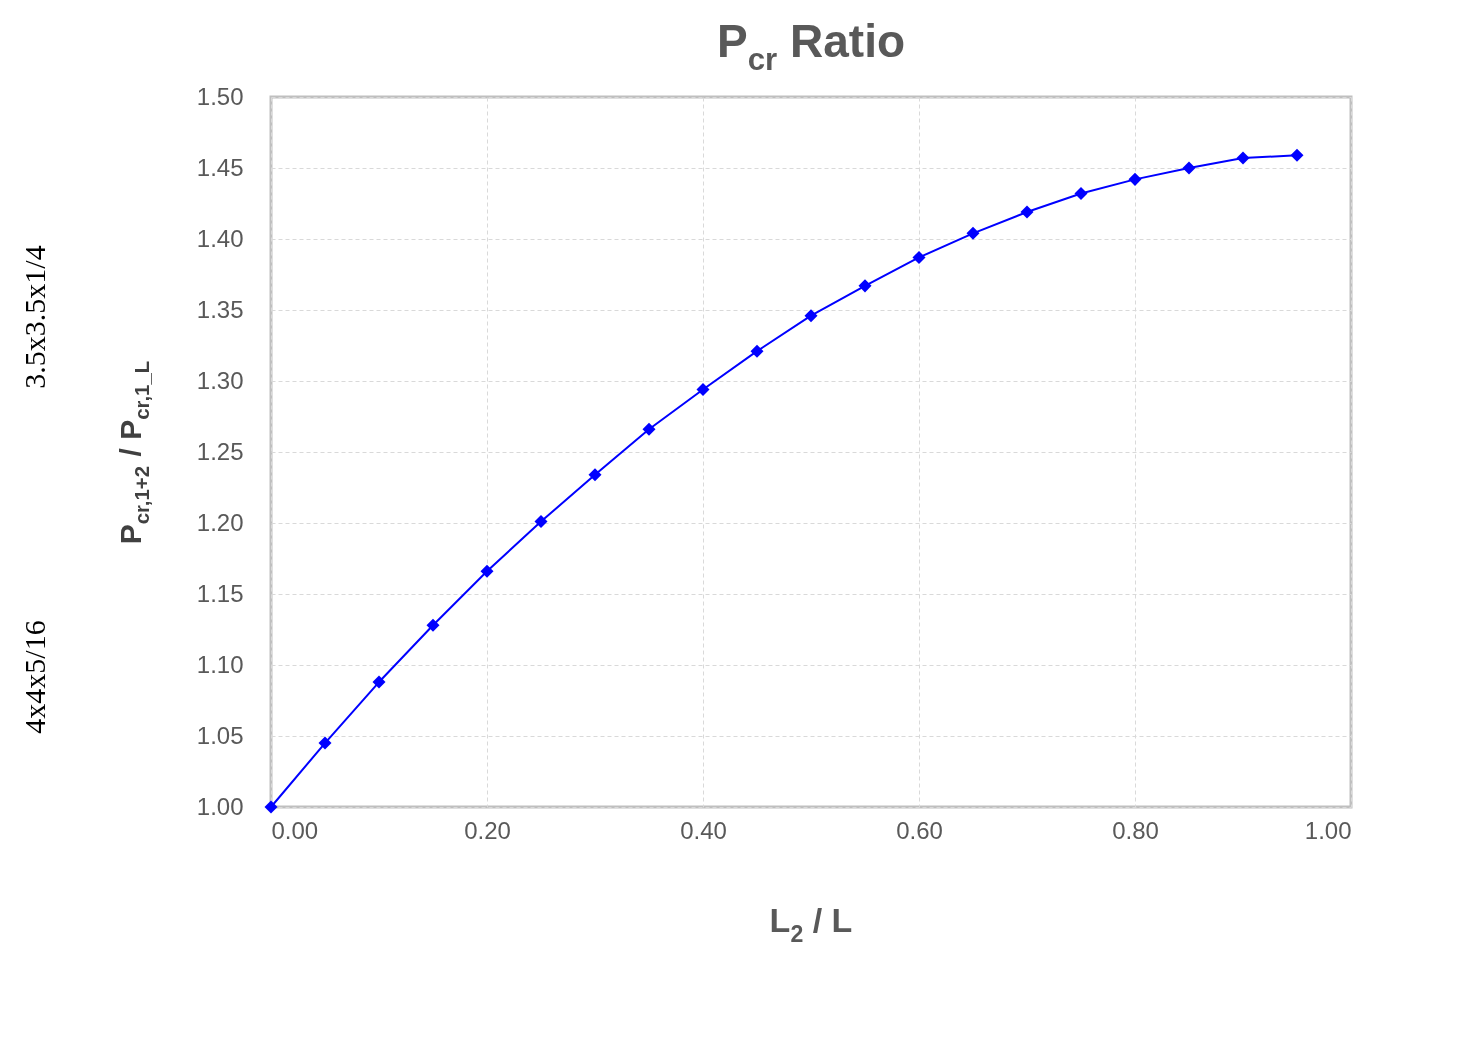 This screenshot has width=1470, height=1053. I want to click on x-tick-label: 0.80, so click(1135, 830).